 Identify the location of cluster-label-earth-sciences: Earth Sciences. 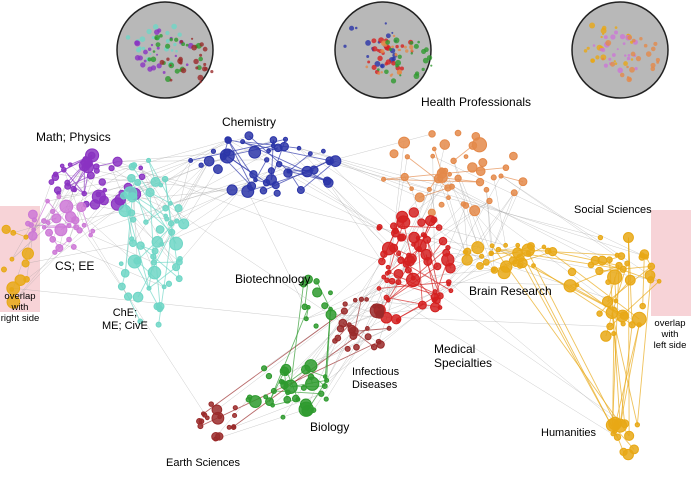
(203, 463).